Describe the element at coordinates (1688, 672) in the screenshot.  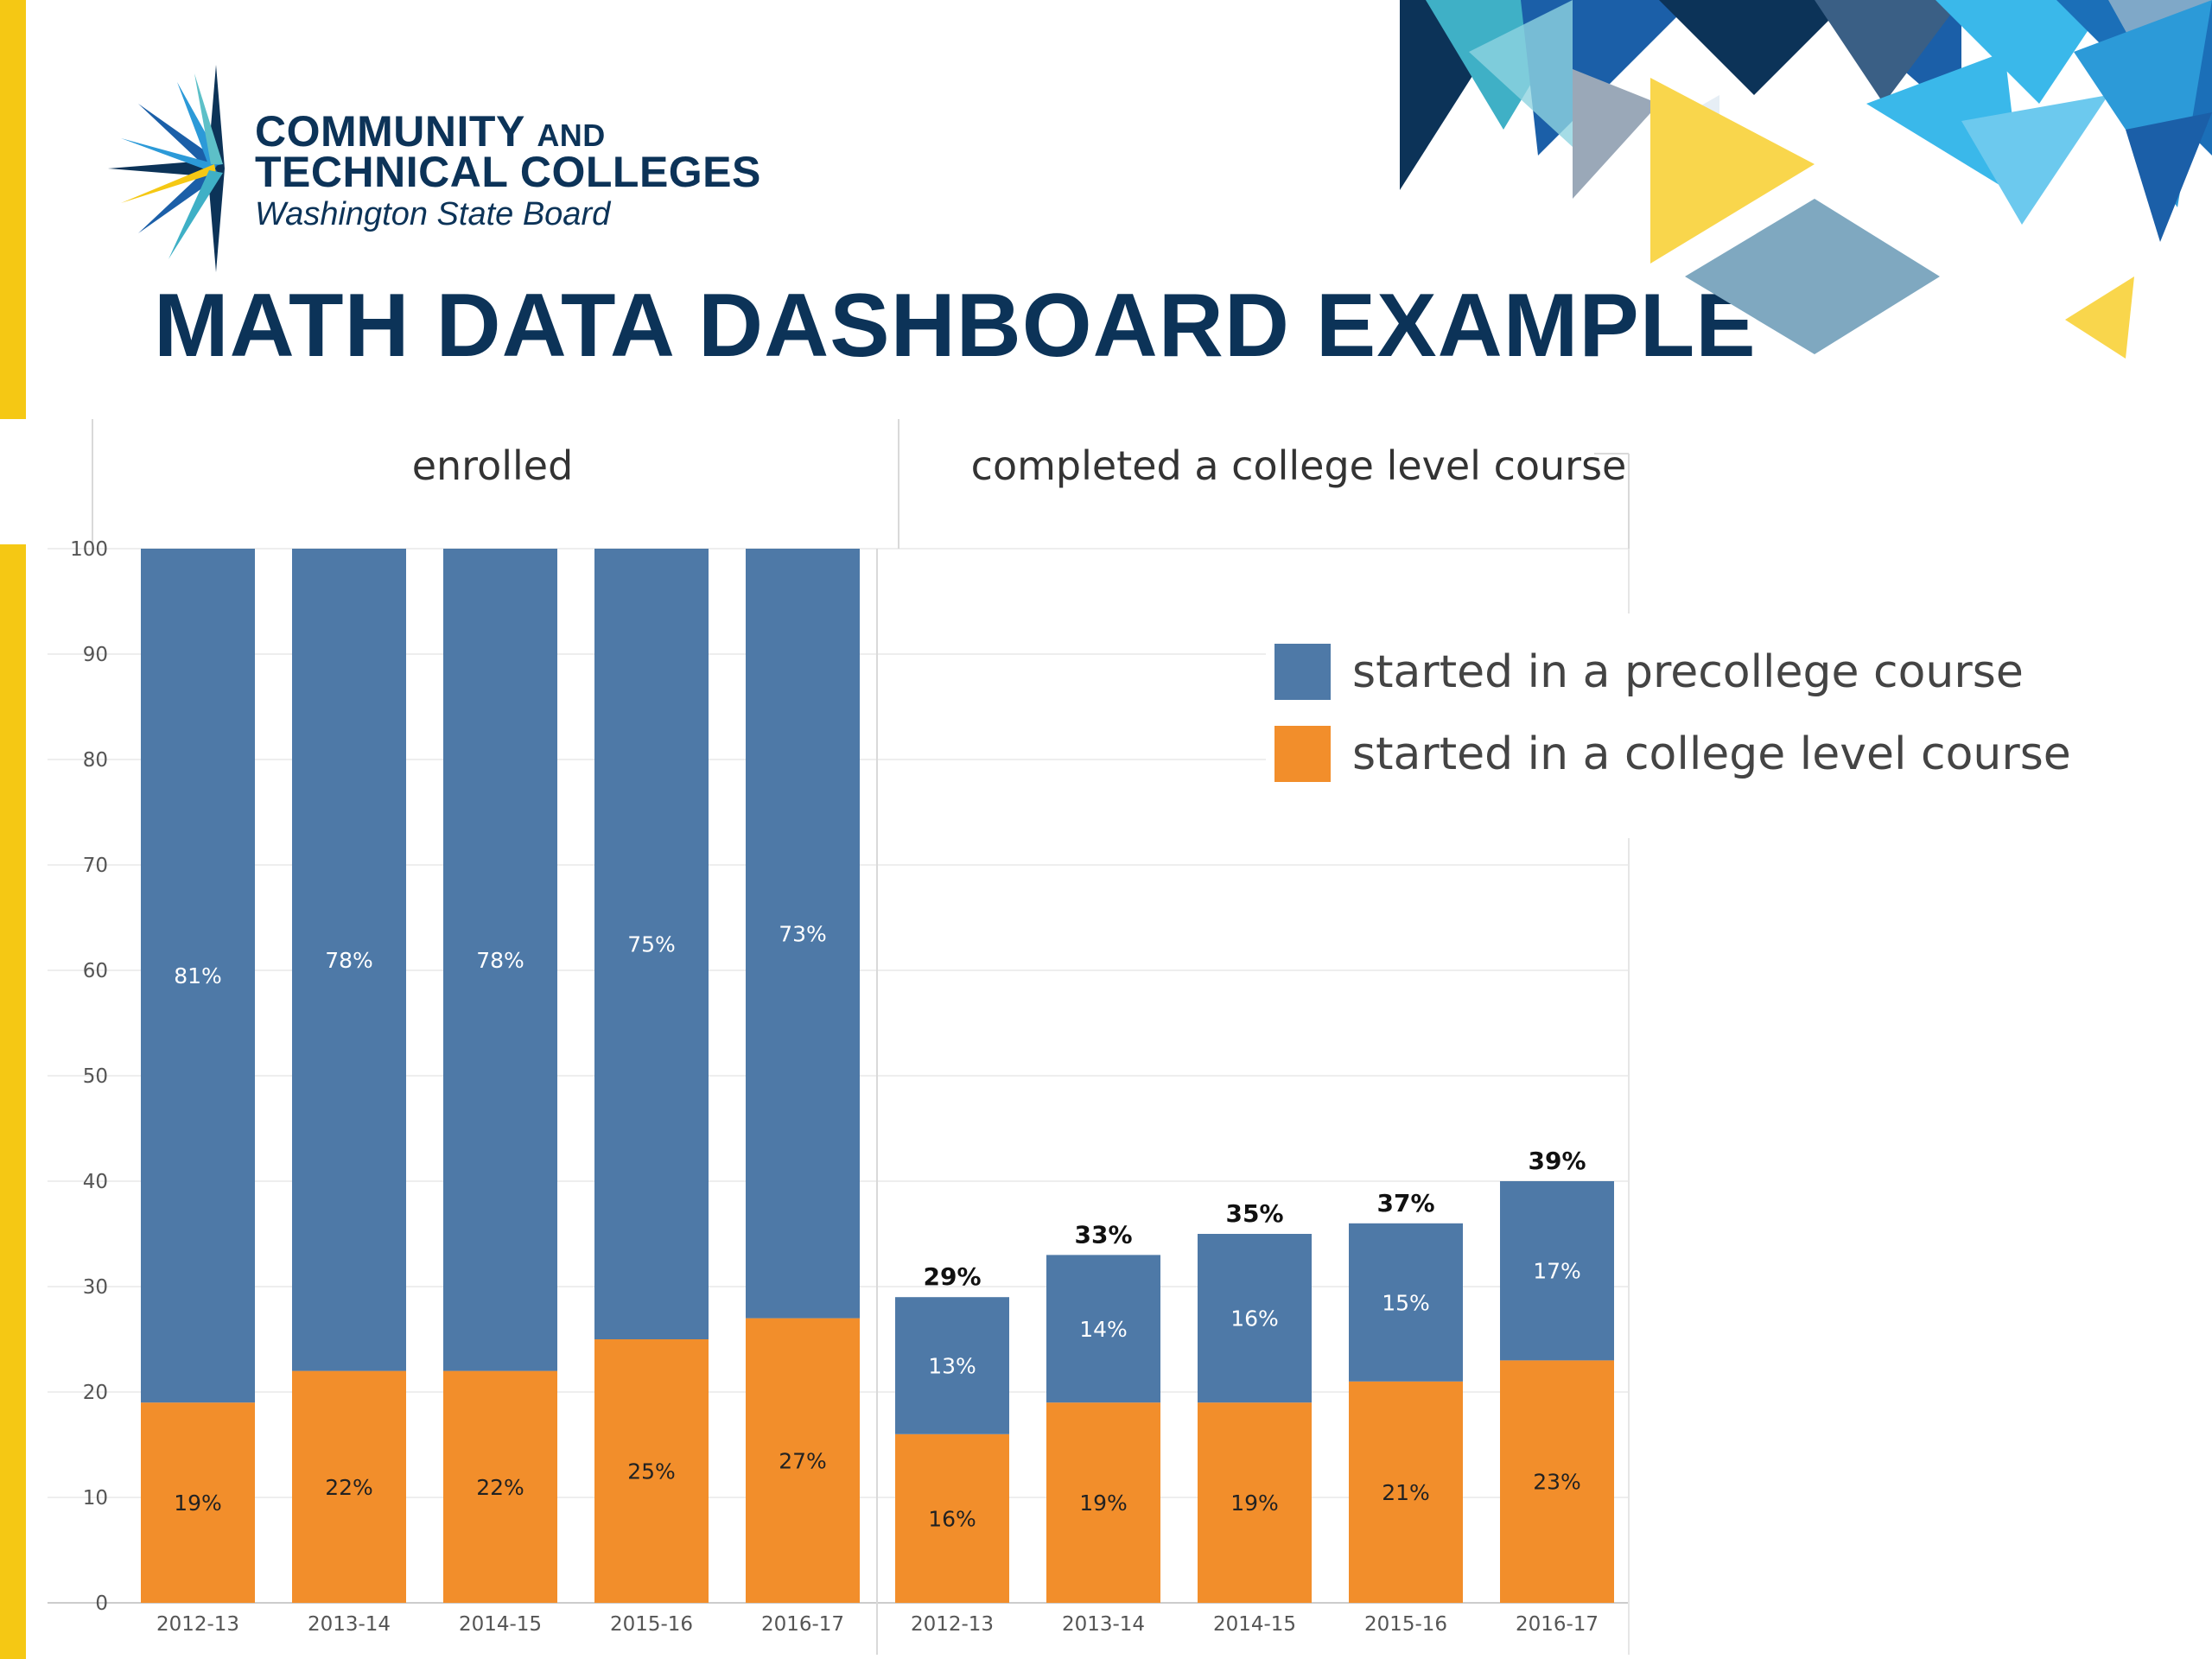
I see `legend-label-1: started in a precollege course` at that location.